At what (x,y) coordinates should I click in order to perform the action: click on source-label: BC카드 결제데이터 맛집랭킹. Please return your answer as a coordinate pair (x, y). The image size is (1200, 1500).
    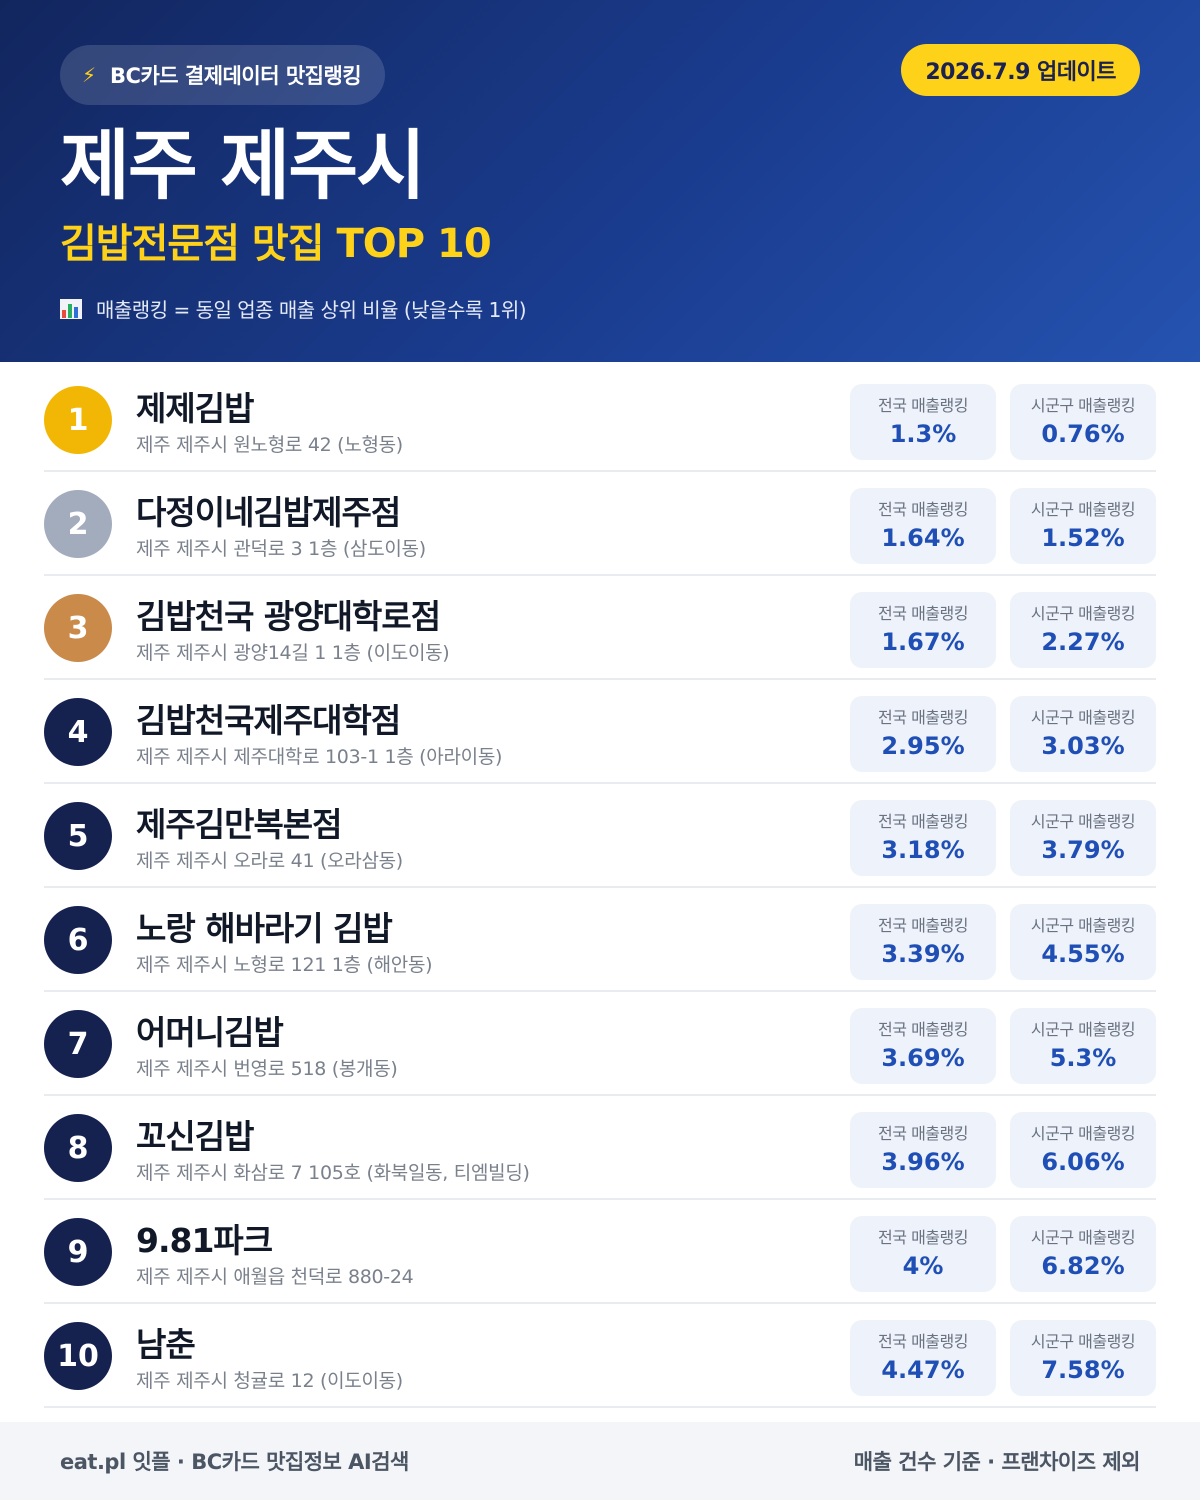
    Looking at the image, I should click on (236, 76).